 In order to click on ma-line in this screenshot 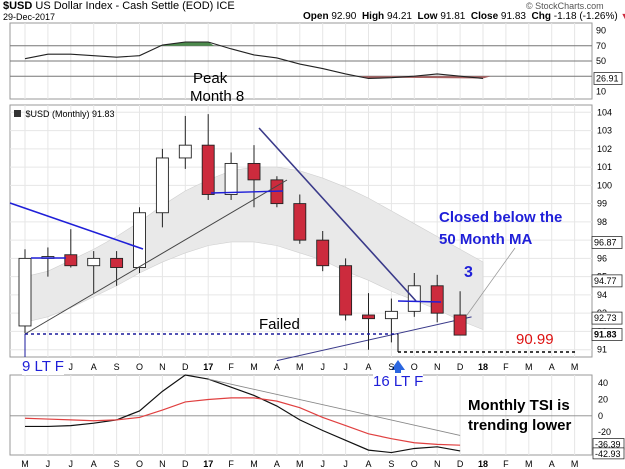, I will do `click(374, 339)`.